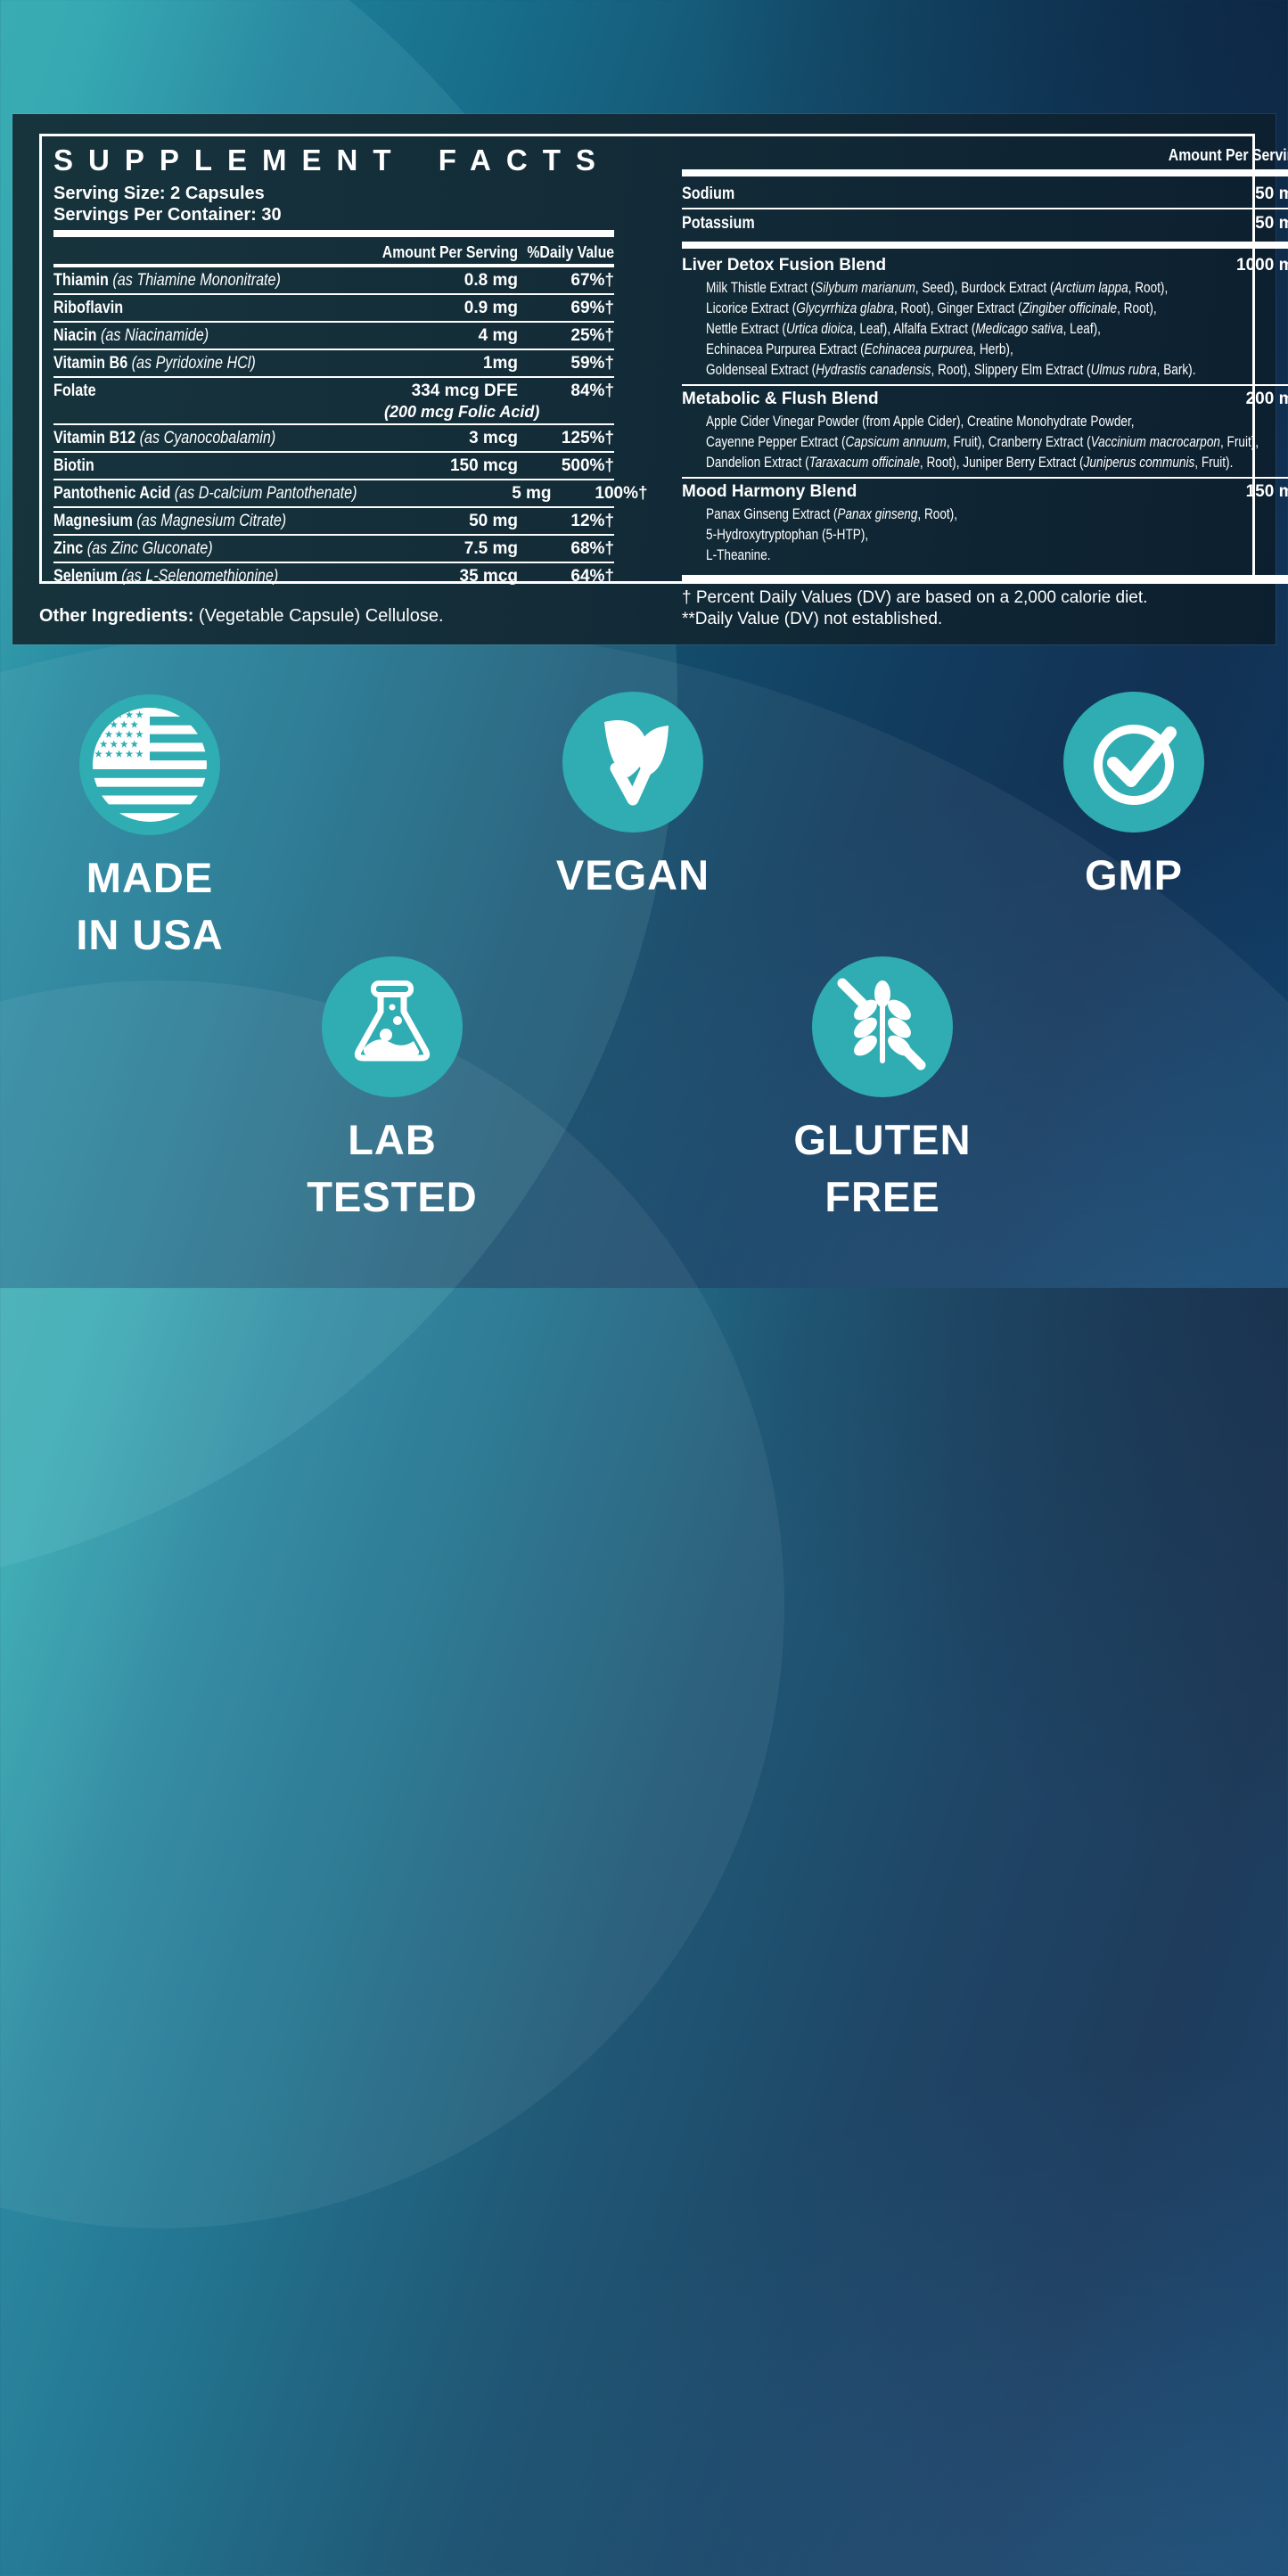 This screenshot has width=1288, height=2576. Describe the element at coordinates (451, 576) in the screenshot. I see `nutrient-amount: 35 mcg` at that location.